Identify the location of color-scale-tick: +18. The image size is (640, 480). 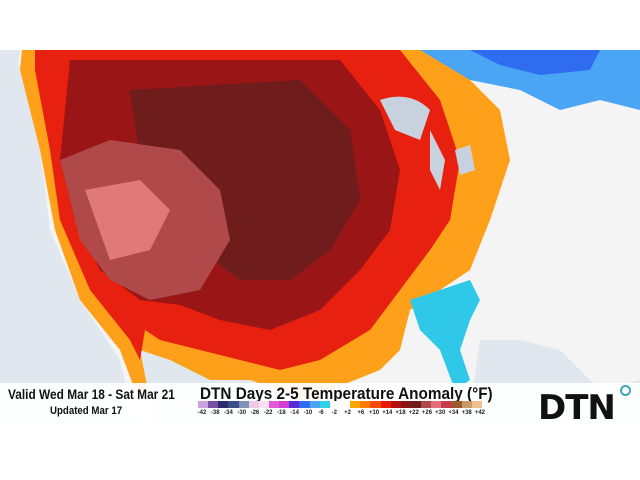
(400, 413).